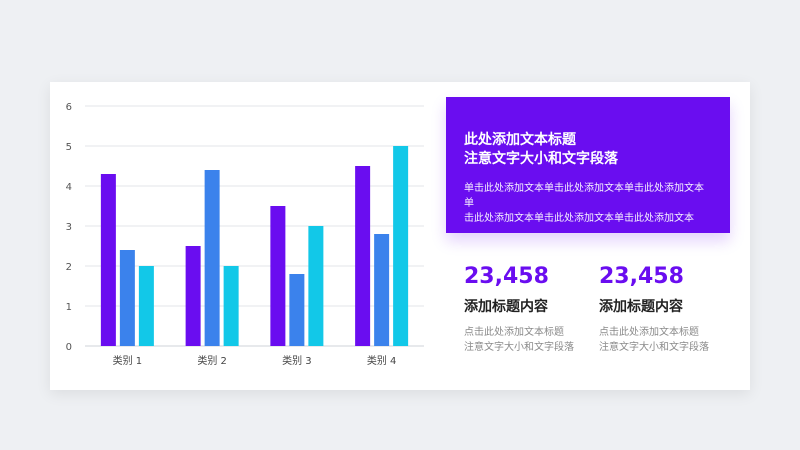  I want to click on y-tick-label: 4, so click(69, 187).